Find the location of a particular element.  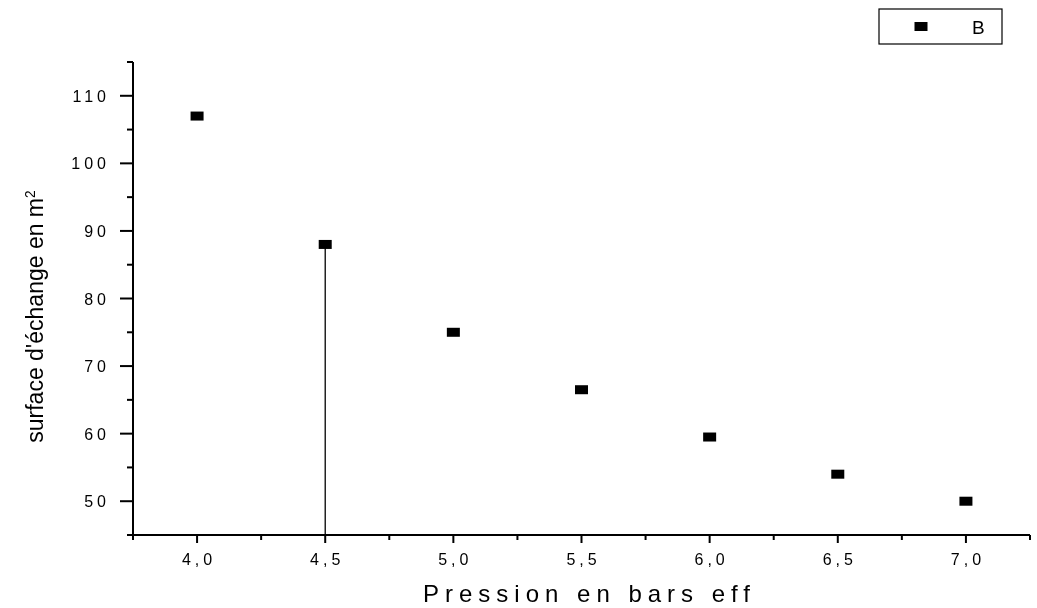

x-tick-label: 4,5 is located at coordinates (327, 559).